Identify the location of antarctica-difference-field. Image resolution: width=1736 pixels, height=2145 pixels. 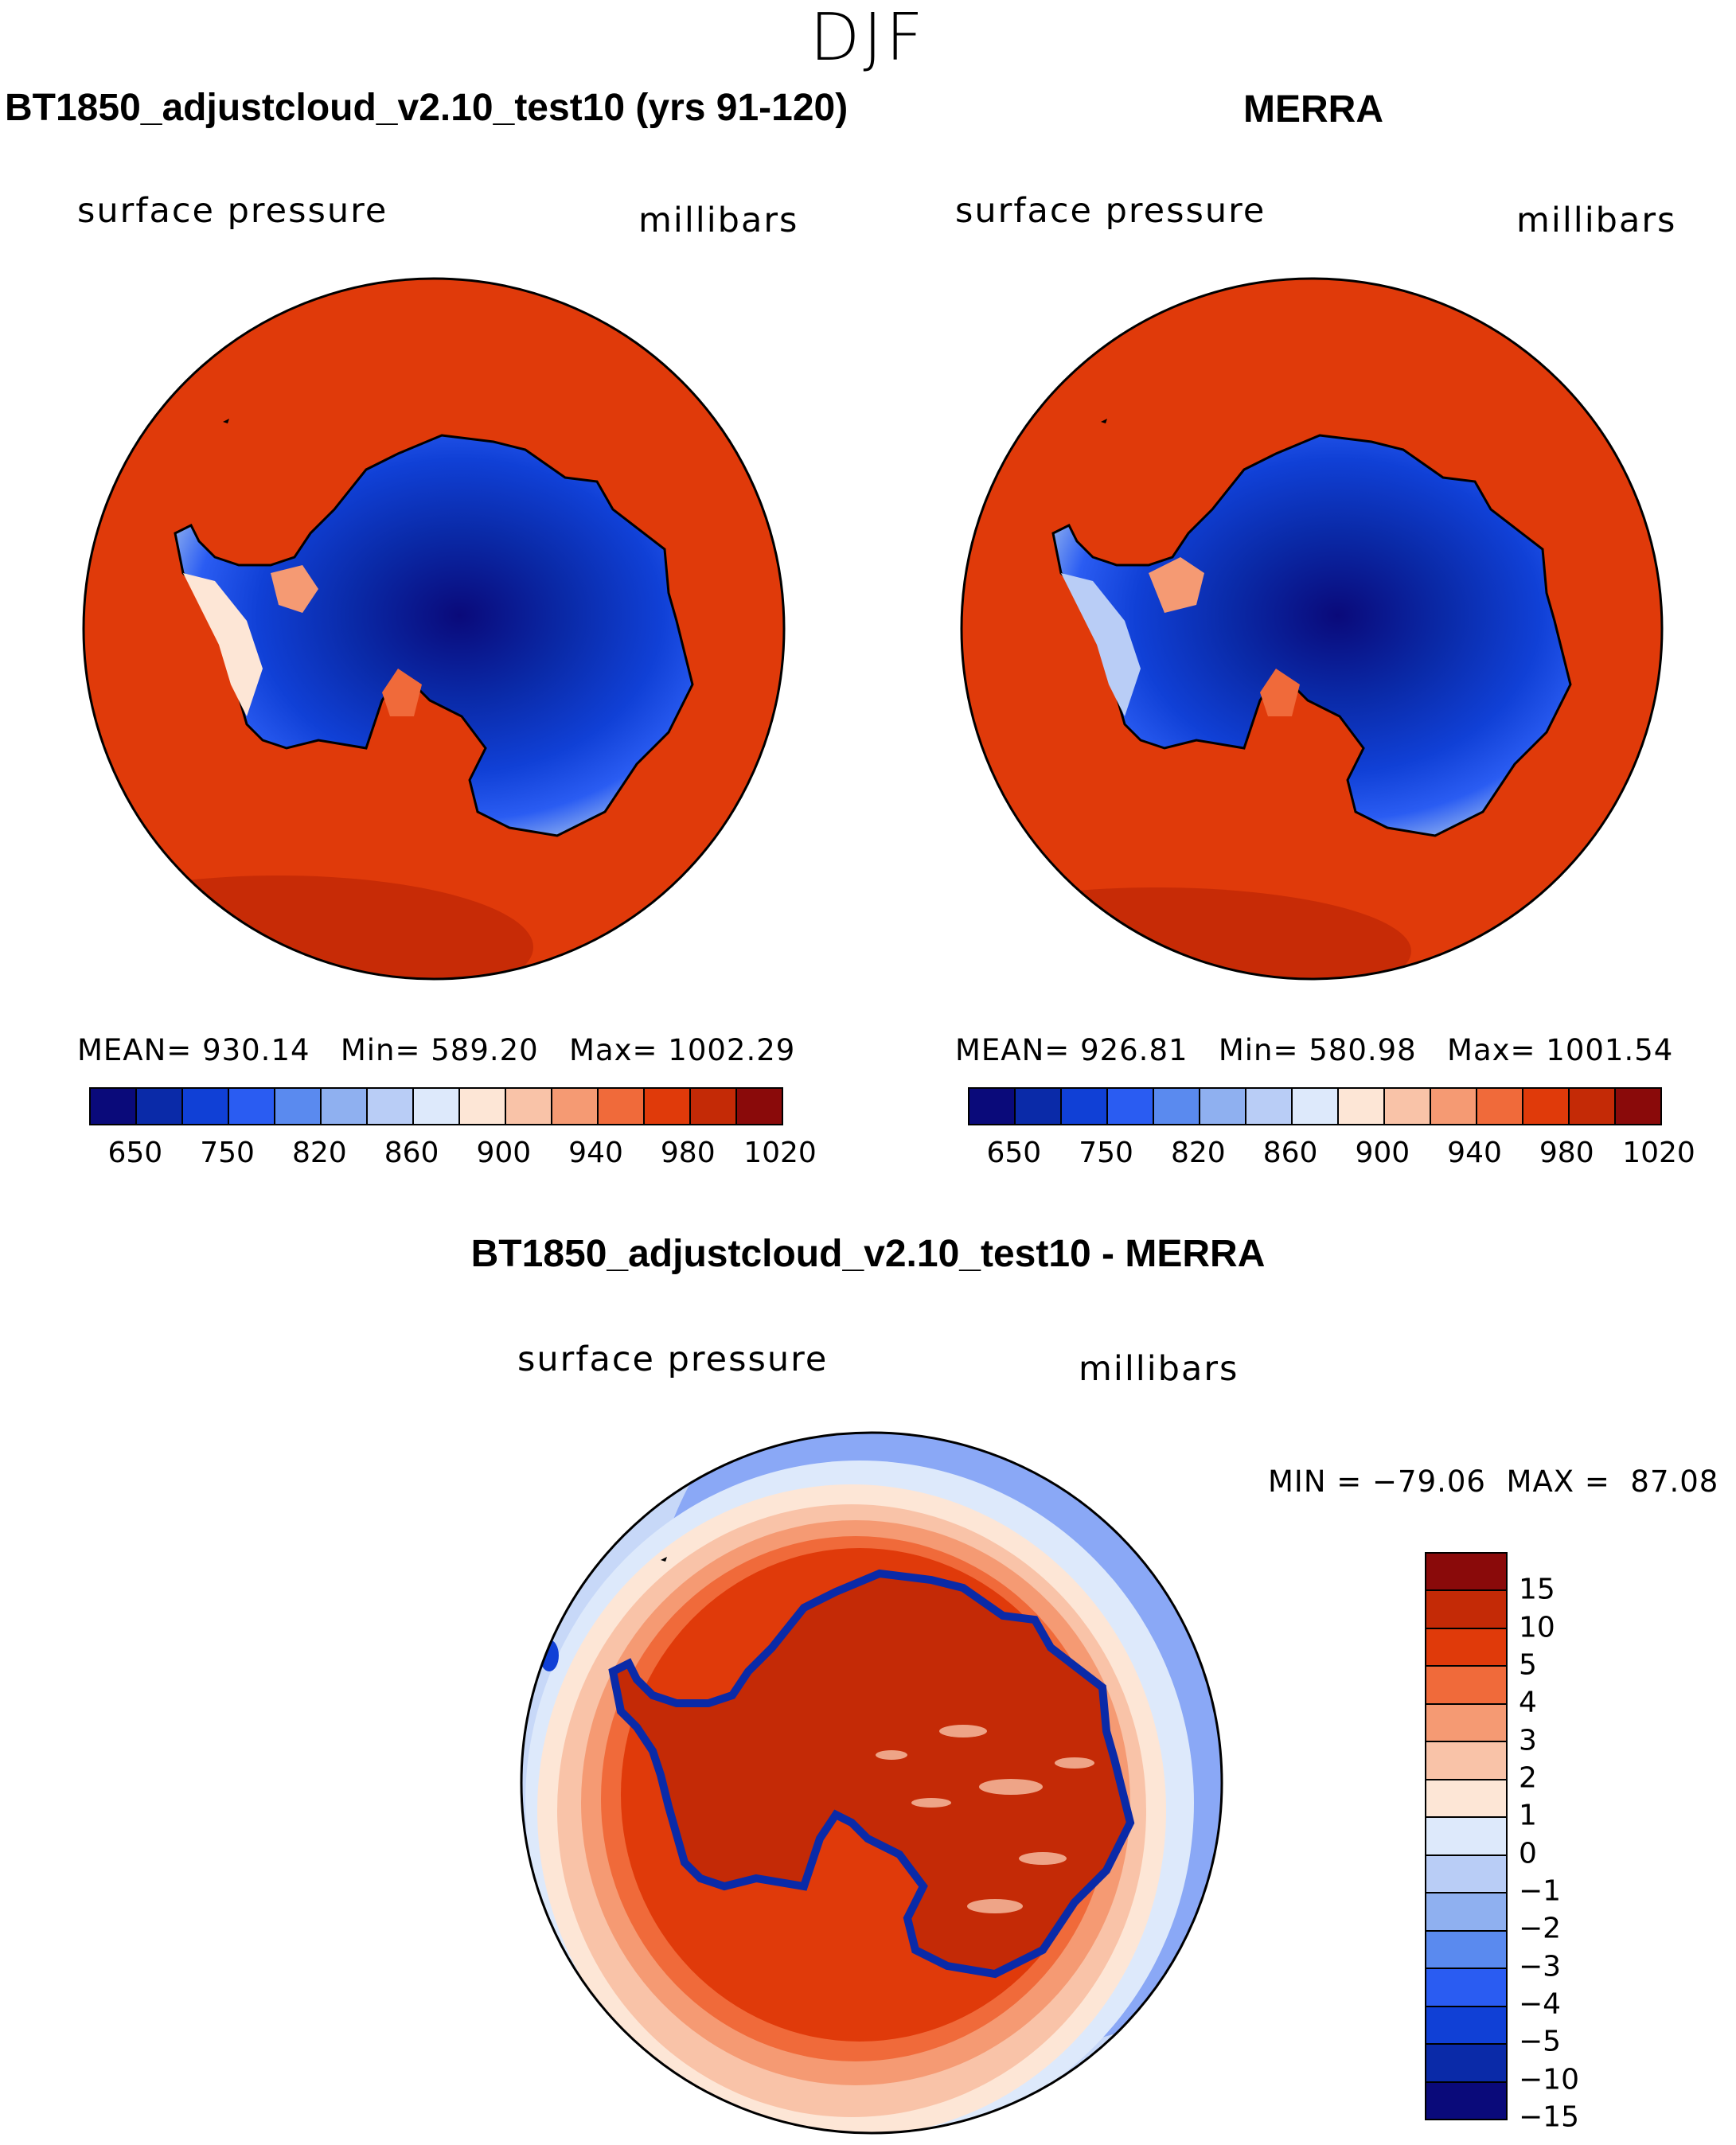
(871, 1774).